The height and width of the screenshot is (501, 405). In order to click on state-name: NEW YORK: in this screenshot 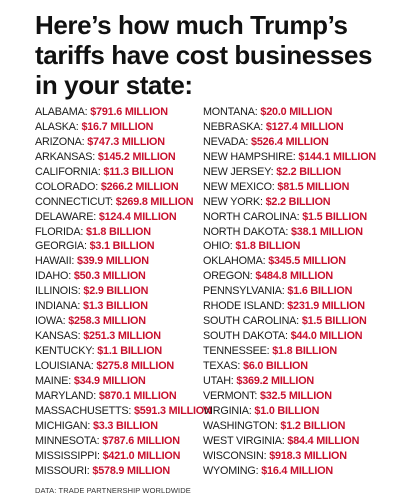, I will do `click(233, 201)`.